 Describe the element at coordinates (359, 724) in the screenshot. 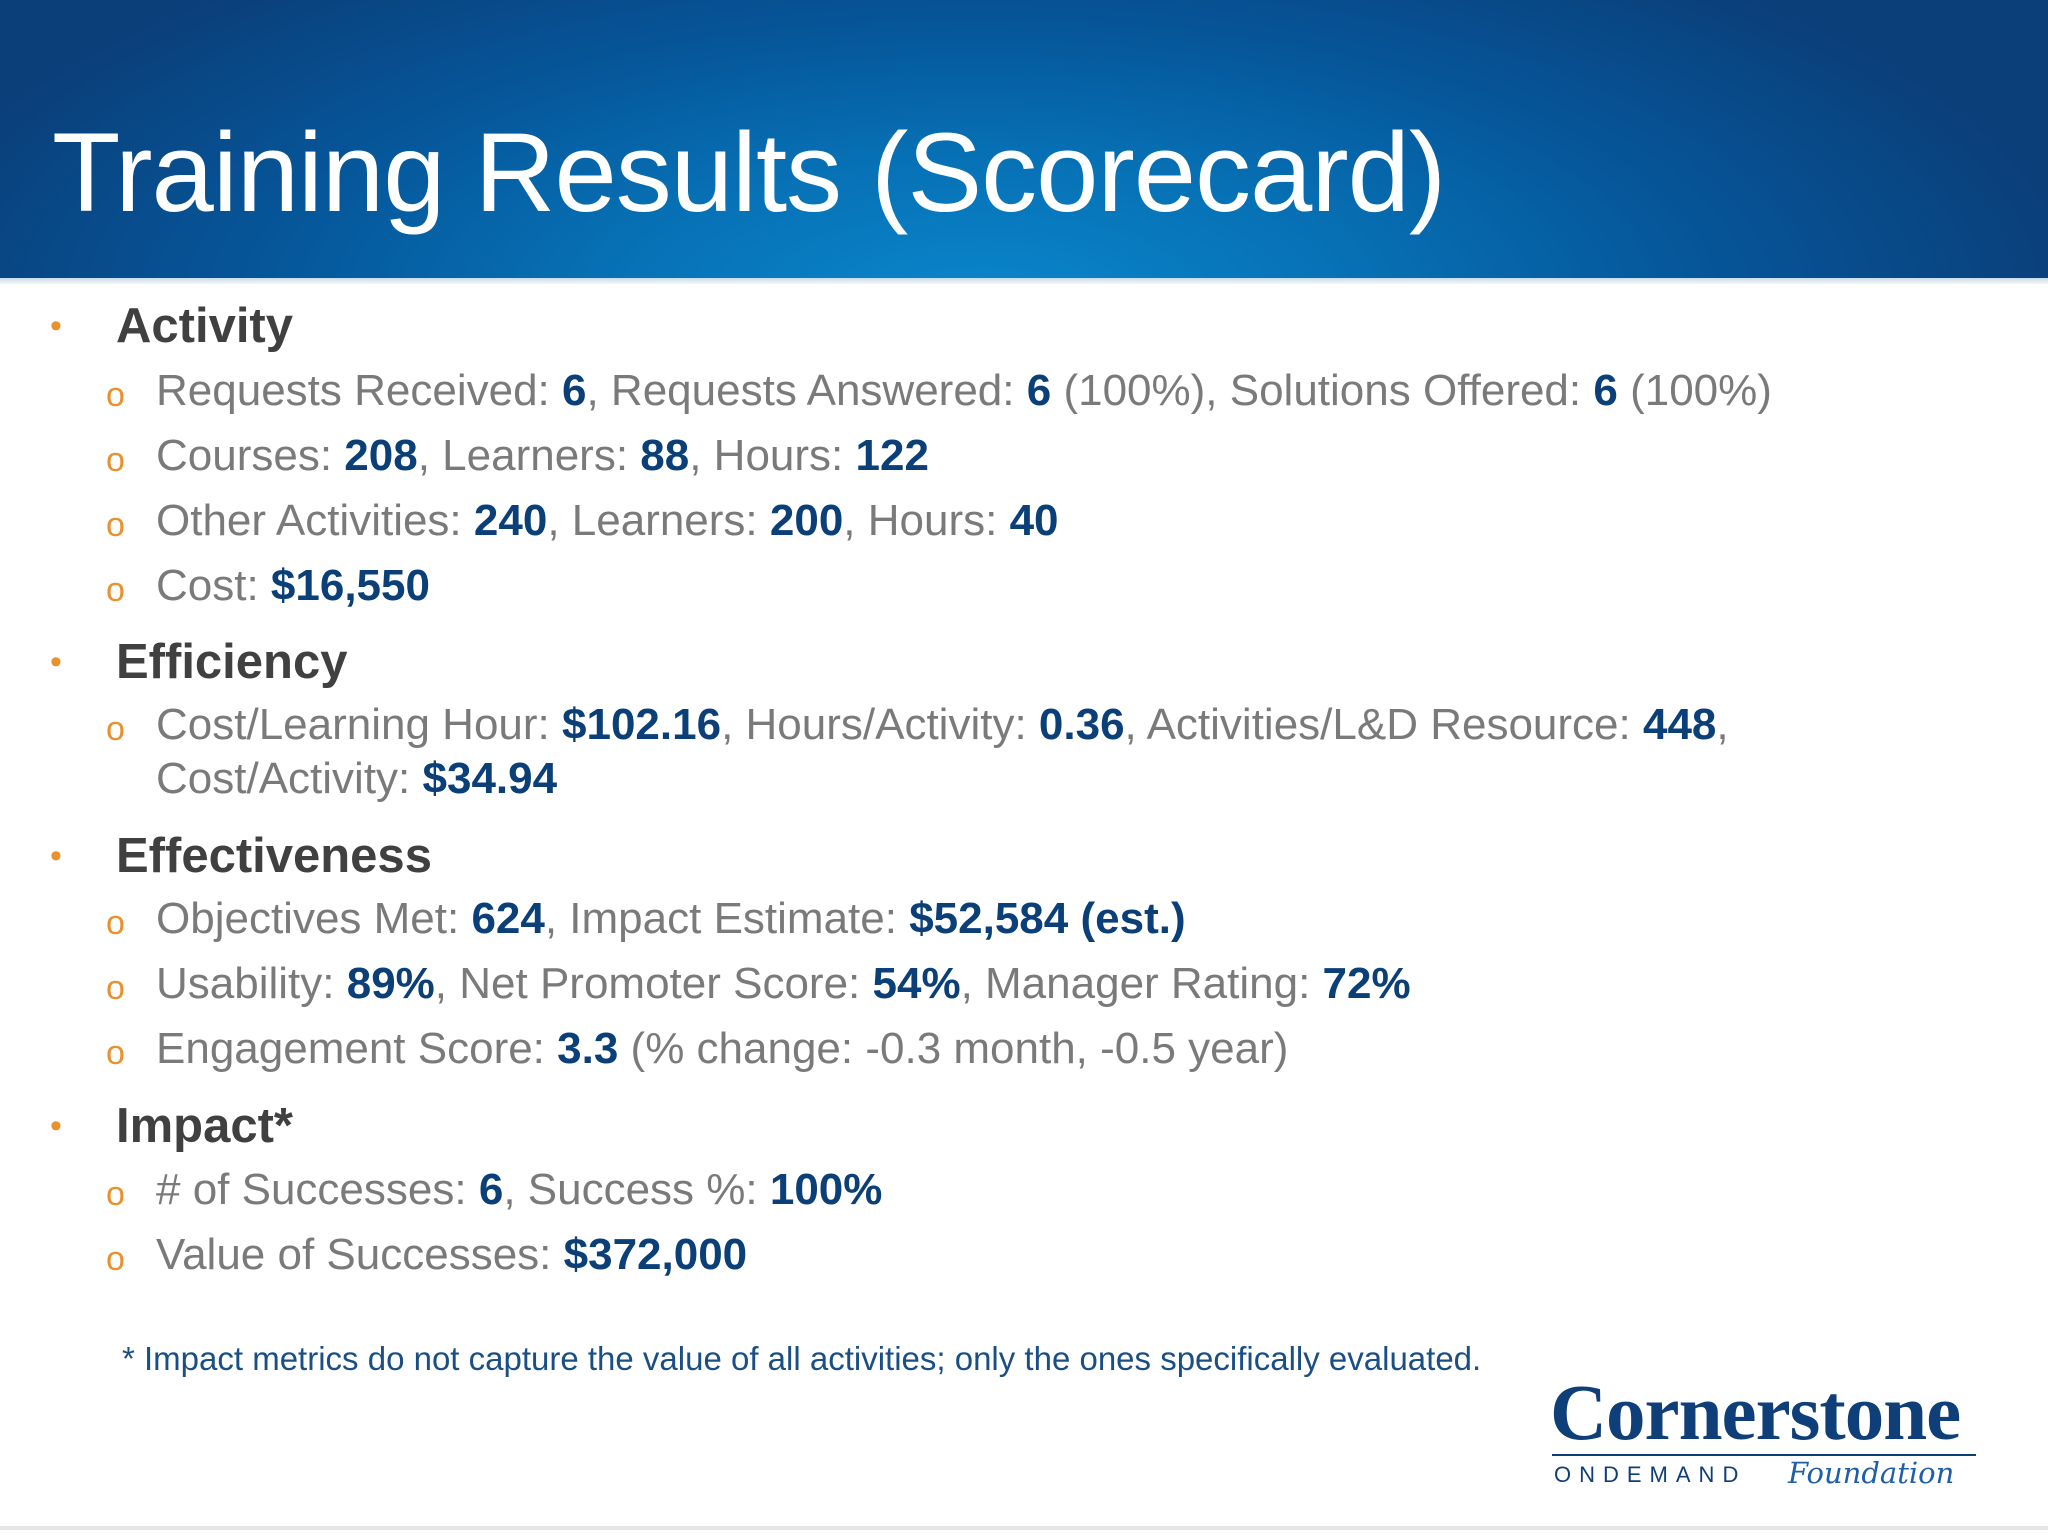

I see `metric-label: Cost/Learning Hour:` at that location.